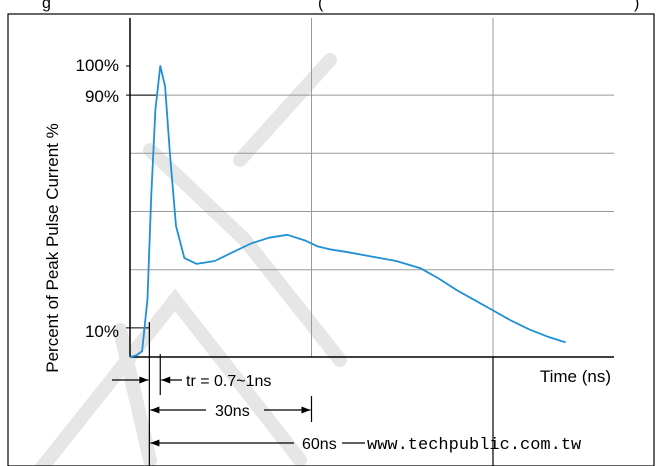 This screenshot has width=656, height=466. I want to click on annotation-30ns: 30ns, so click(232, 411).